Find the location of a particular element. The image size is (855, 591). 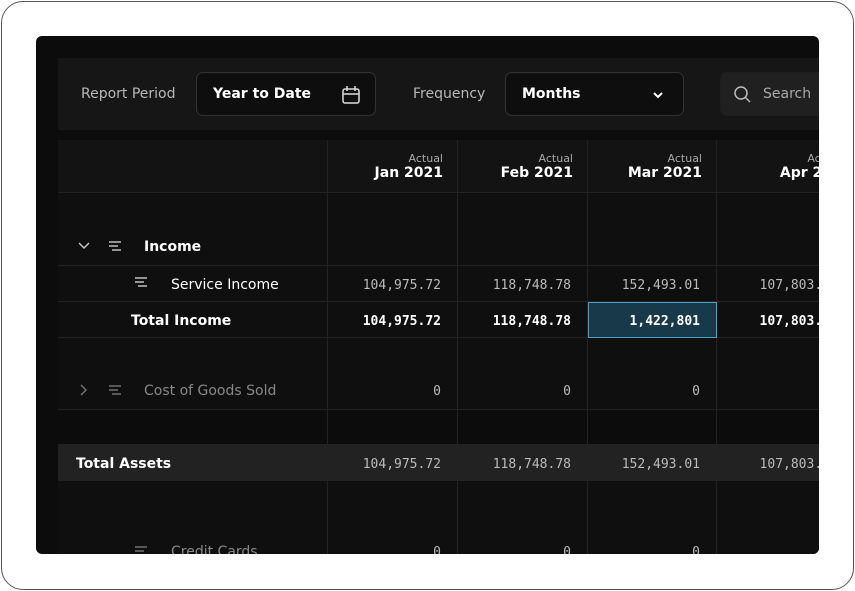

row-label-cell: Credit Cards is located at coordinates (193, 517).